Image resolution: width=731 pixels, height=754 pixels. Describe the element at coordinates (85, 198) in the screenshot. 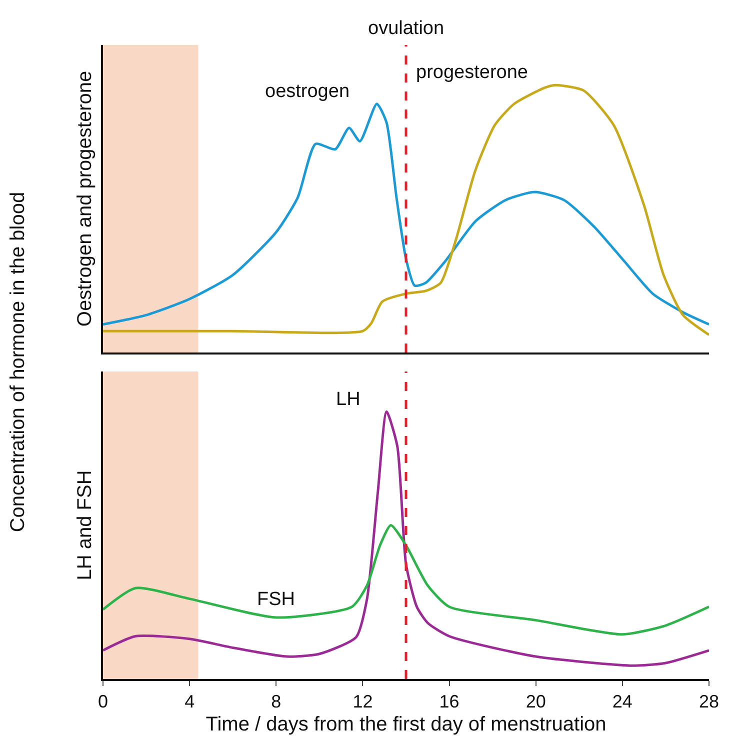

I see `y-axis-title: Oestrogen and progesterone` at that location.